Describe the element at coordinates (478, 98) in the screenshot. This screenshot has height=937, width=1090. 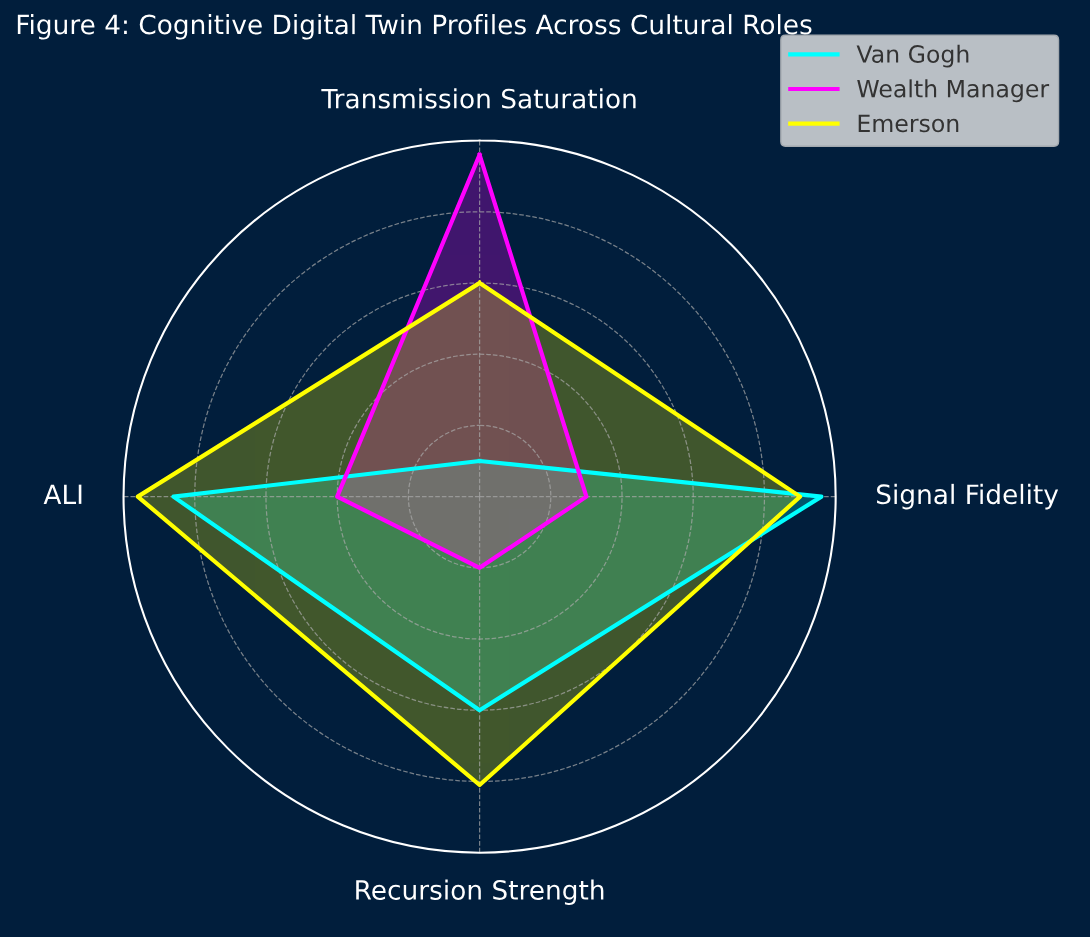
I see `spoke-label: Transmission Saturation` at that location.